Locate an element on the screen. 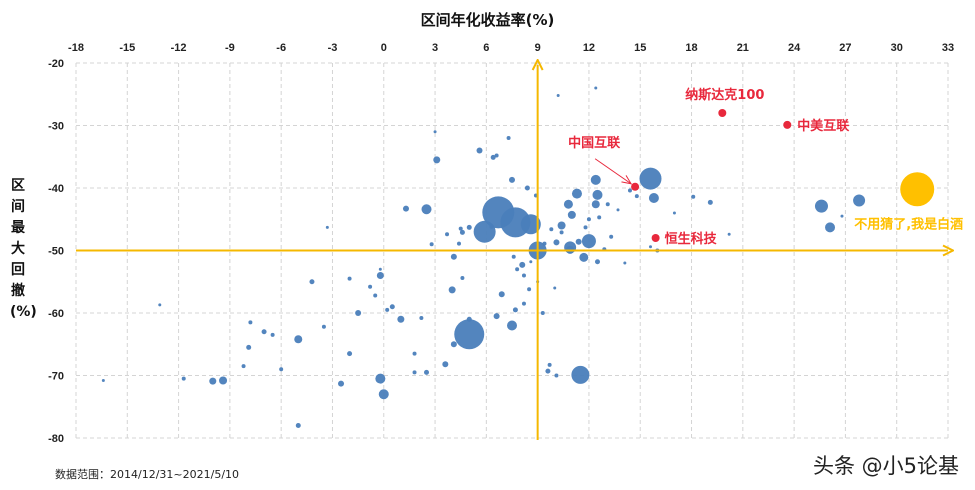  watermark: 头条 @小5论基 is located at coordinates (885, 466).